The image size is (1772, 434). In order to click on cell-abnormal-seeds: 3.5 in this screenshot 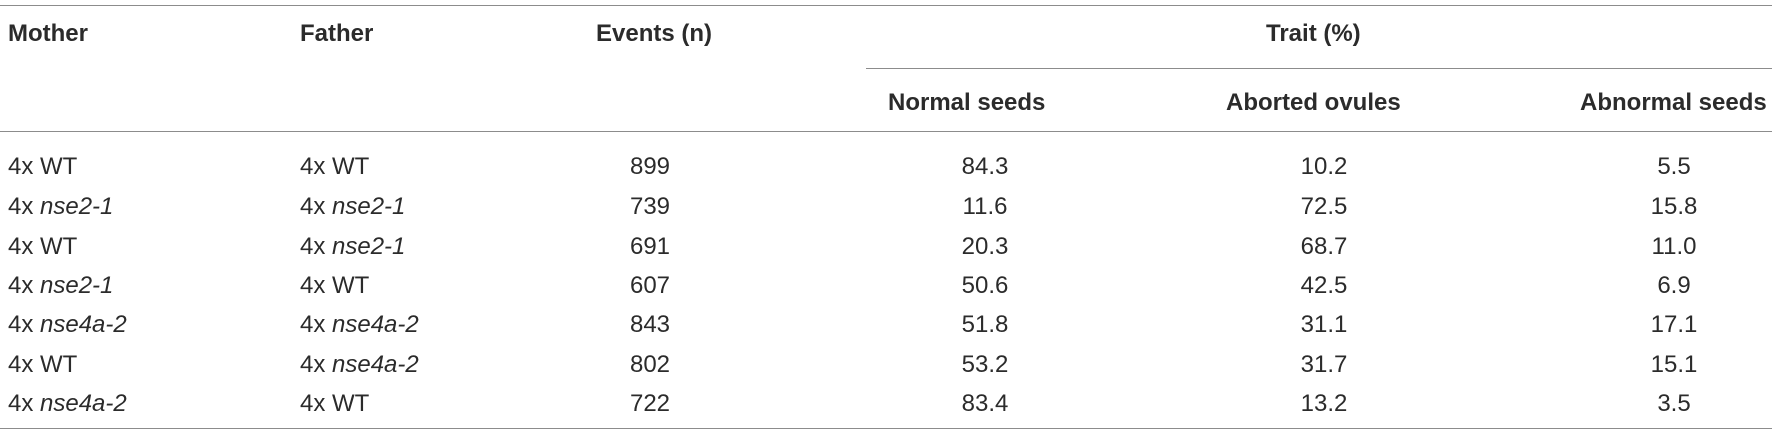, I will do `click(1674, 403)`.